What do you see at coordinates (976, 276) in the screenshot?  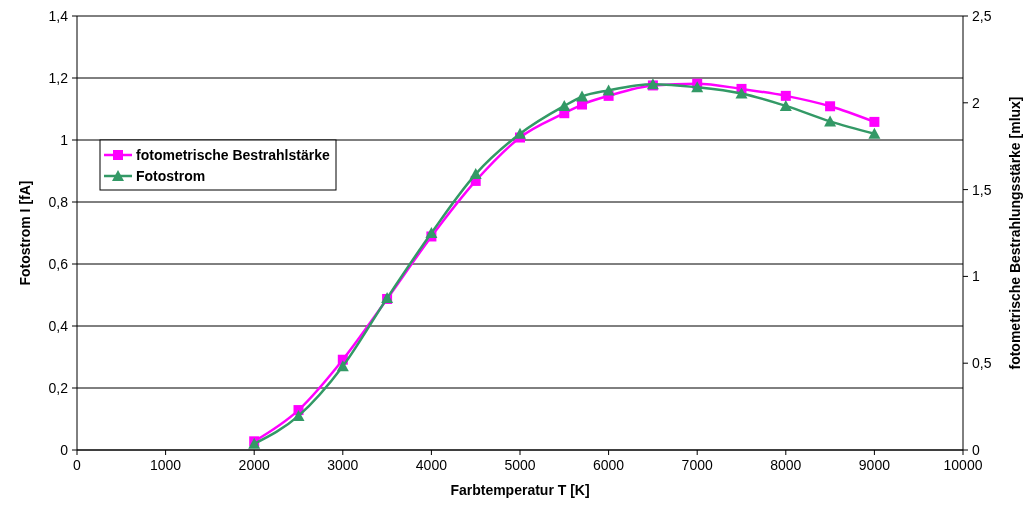 I see `y2-tick-label: 1` at bounding box center [976, 276].